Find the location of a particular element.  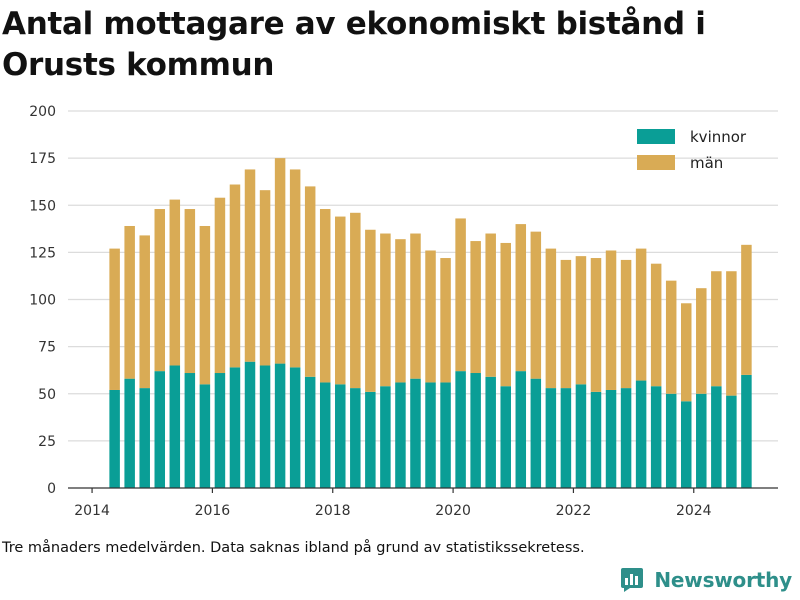

brand: Newsworthy is located at coordinates (706, 580).